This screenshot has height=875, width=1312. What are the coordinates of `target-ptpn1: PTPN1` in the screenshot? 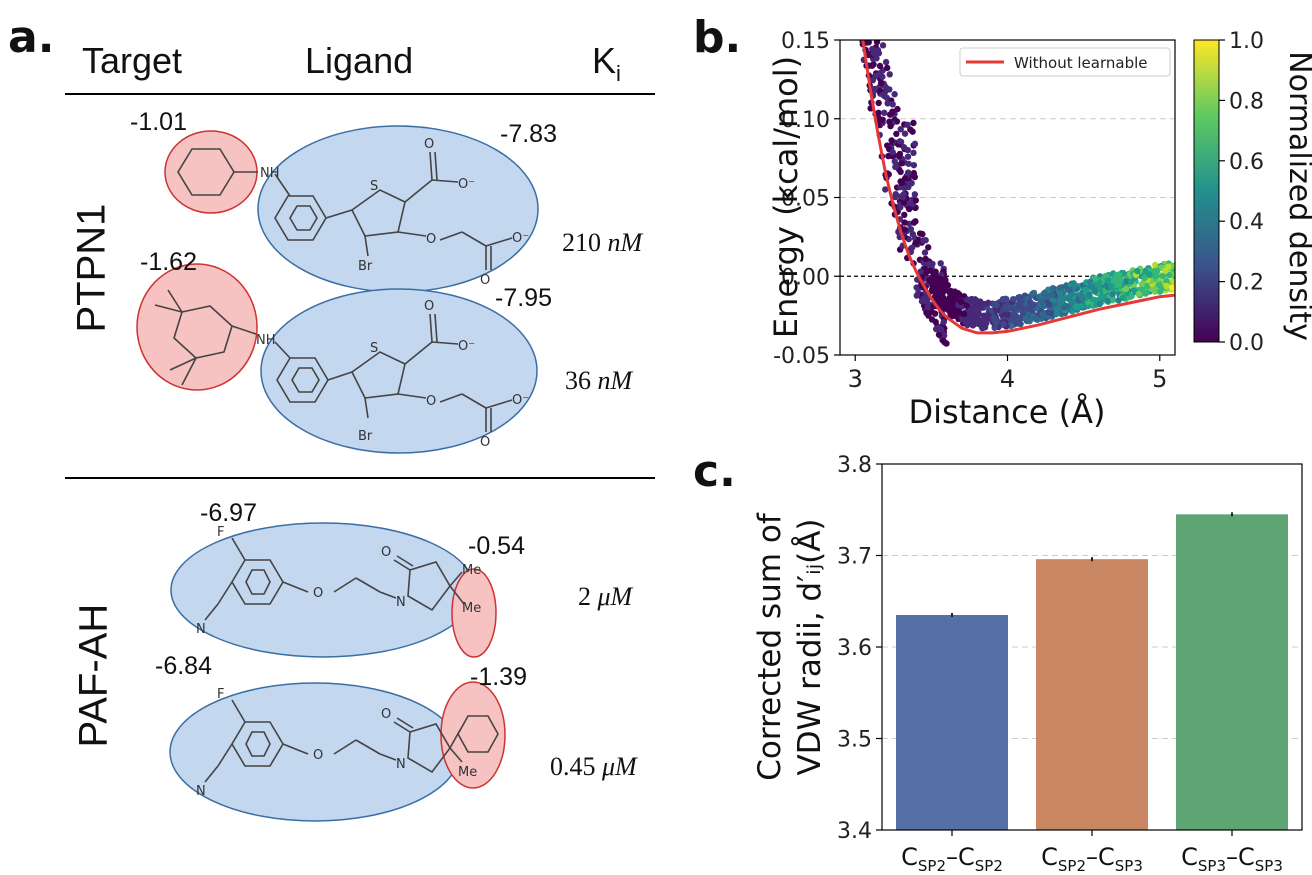 It's located at (91, 268).